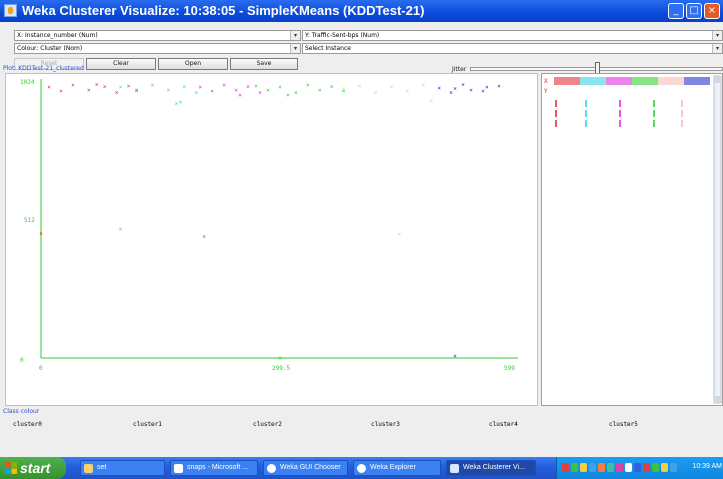 Image resolution: width=723 pixels, height=479 pixels. Describe the element at coordinates (717, 239) in the screenshot. I see `matrix-scrollbar` at that location.